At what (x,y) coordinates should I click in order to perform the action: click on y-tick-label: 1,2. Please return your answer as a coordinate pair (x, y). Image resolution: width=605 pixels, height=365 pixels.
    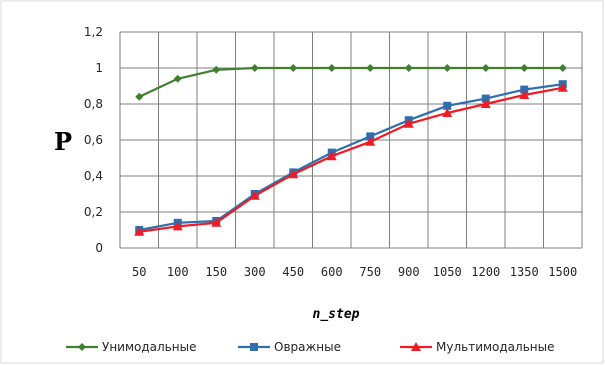
    Looking at the image, I should click on (93, 32).